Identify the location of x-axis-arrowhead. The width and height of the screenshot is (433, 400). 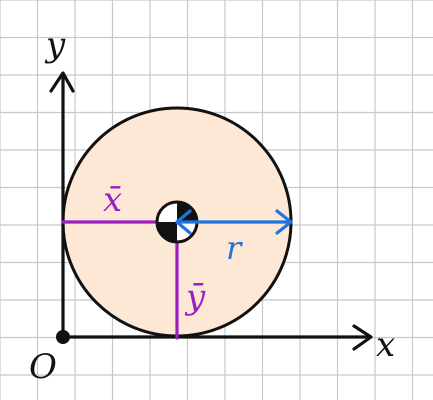
(362, 337).